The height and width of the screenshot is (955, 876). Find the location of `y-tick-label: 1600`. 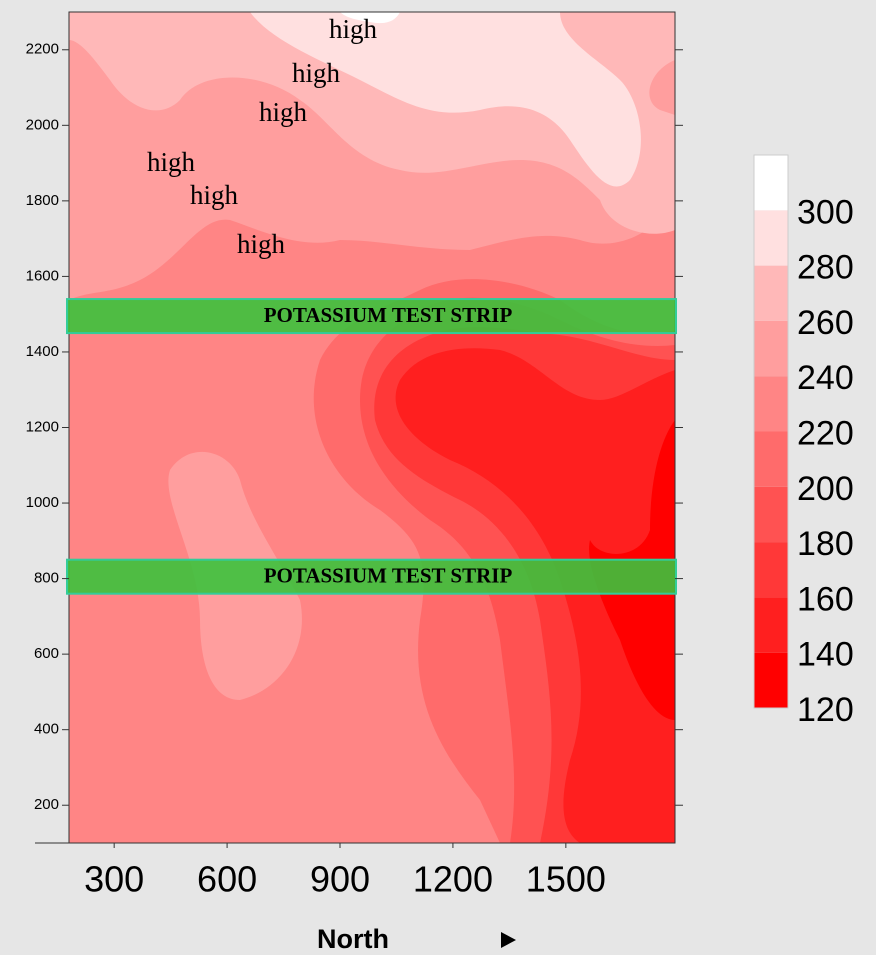

y-tick-label: 1600 is located at coordinates (42, 275).